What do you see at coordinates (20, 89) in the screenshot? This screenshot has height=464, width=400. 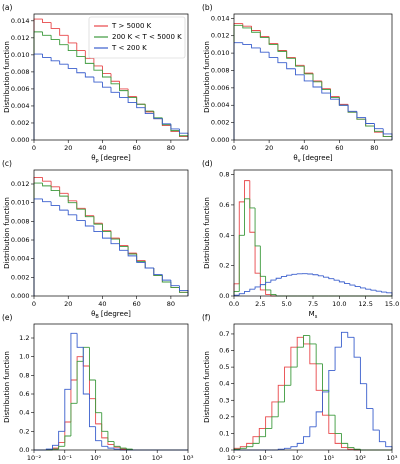 I see `y-tick-label: 0.006` at bounding box center [20, 89].